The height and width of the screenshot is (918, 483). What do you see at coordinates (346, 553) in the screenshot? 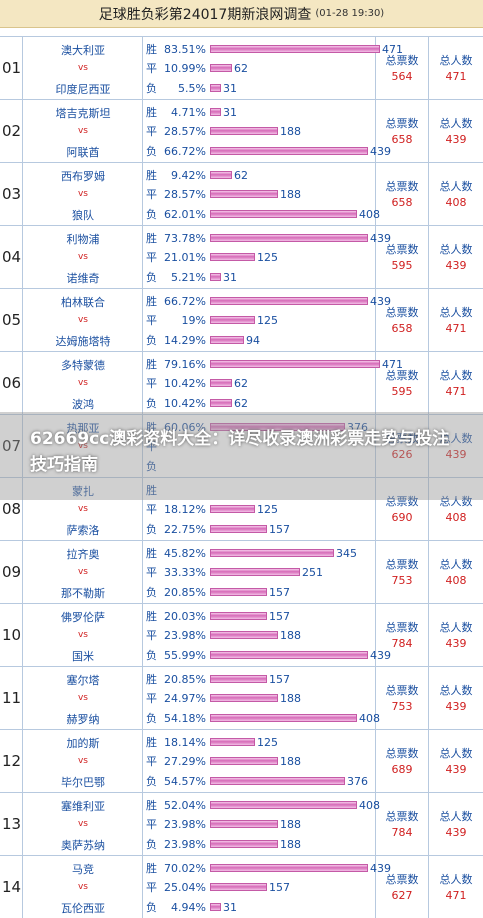
I see `win-count: 345` at bounding box center [346, 553].